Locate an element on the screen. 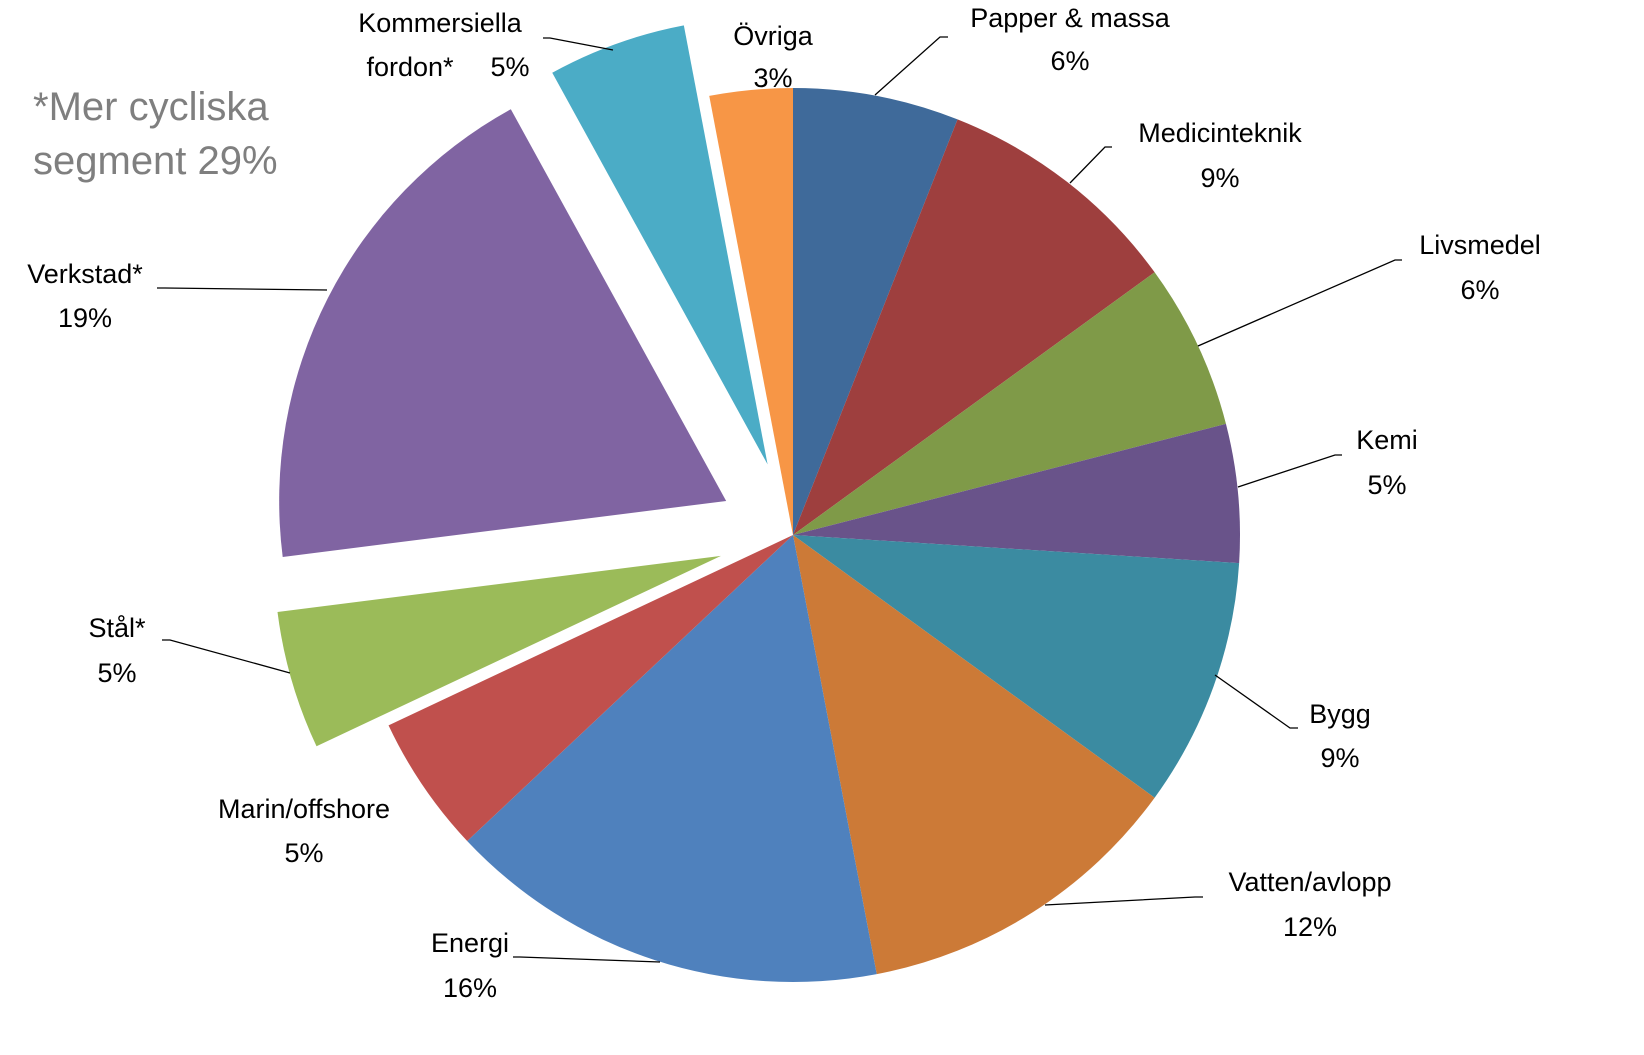  category-label: Kemi is located at coordinates (1387, 440).